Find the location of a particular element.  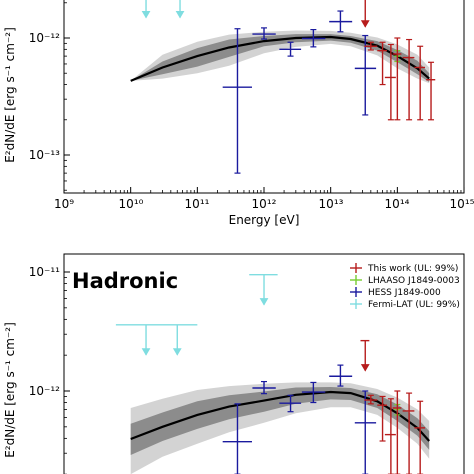

x-tick-label: 10¹¹ is located at coordinates (197, 204).